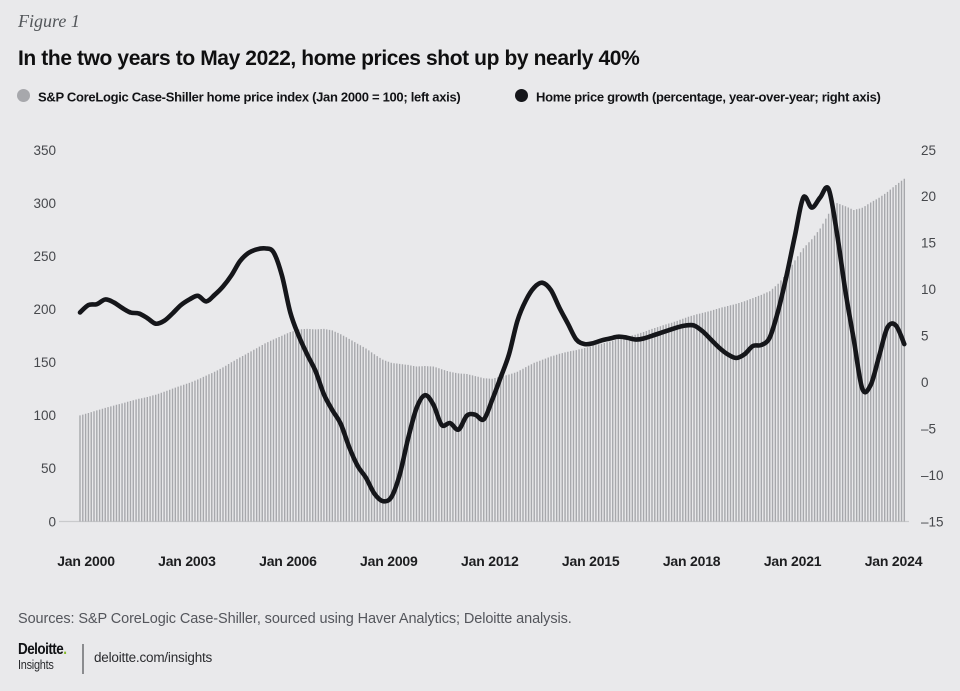 This screenshot has height=691, width=960. What do you see at coordinates (389, 561) in the screenshot?
I see `x-axis-tick-label: Jan 2009` at bounding box center [389, 561].